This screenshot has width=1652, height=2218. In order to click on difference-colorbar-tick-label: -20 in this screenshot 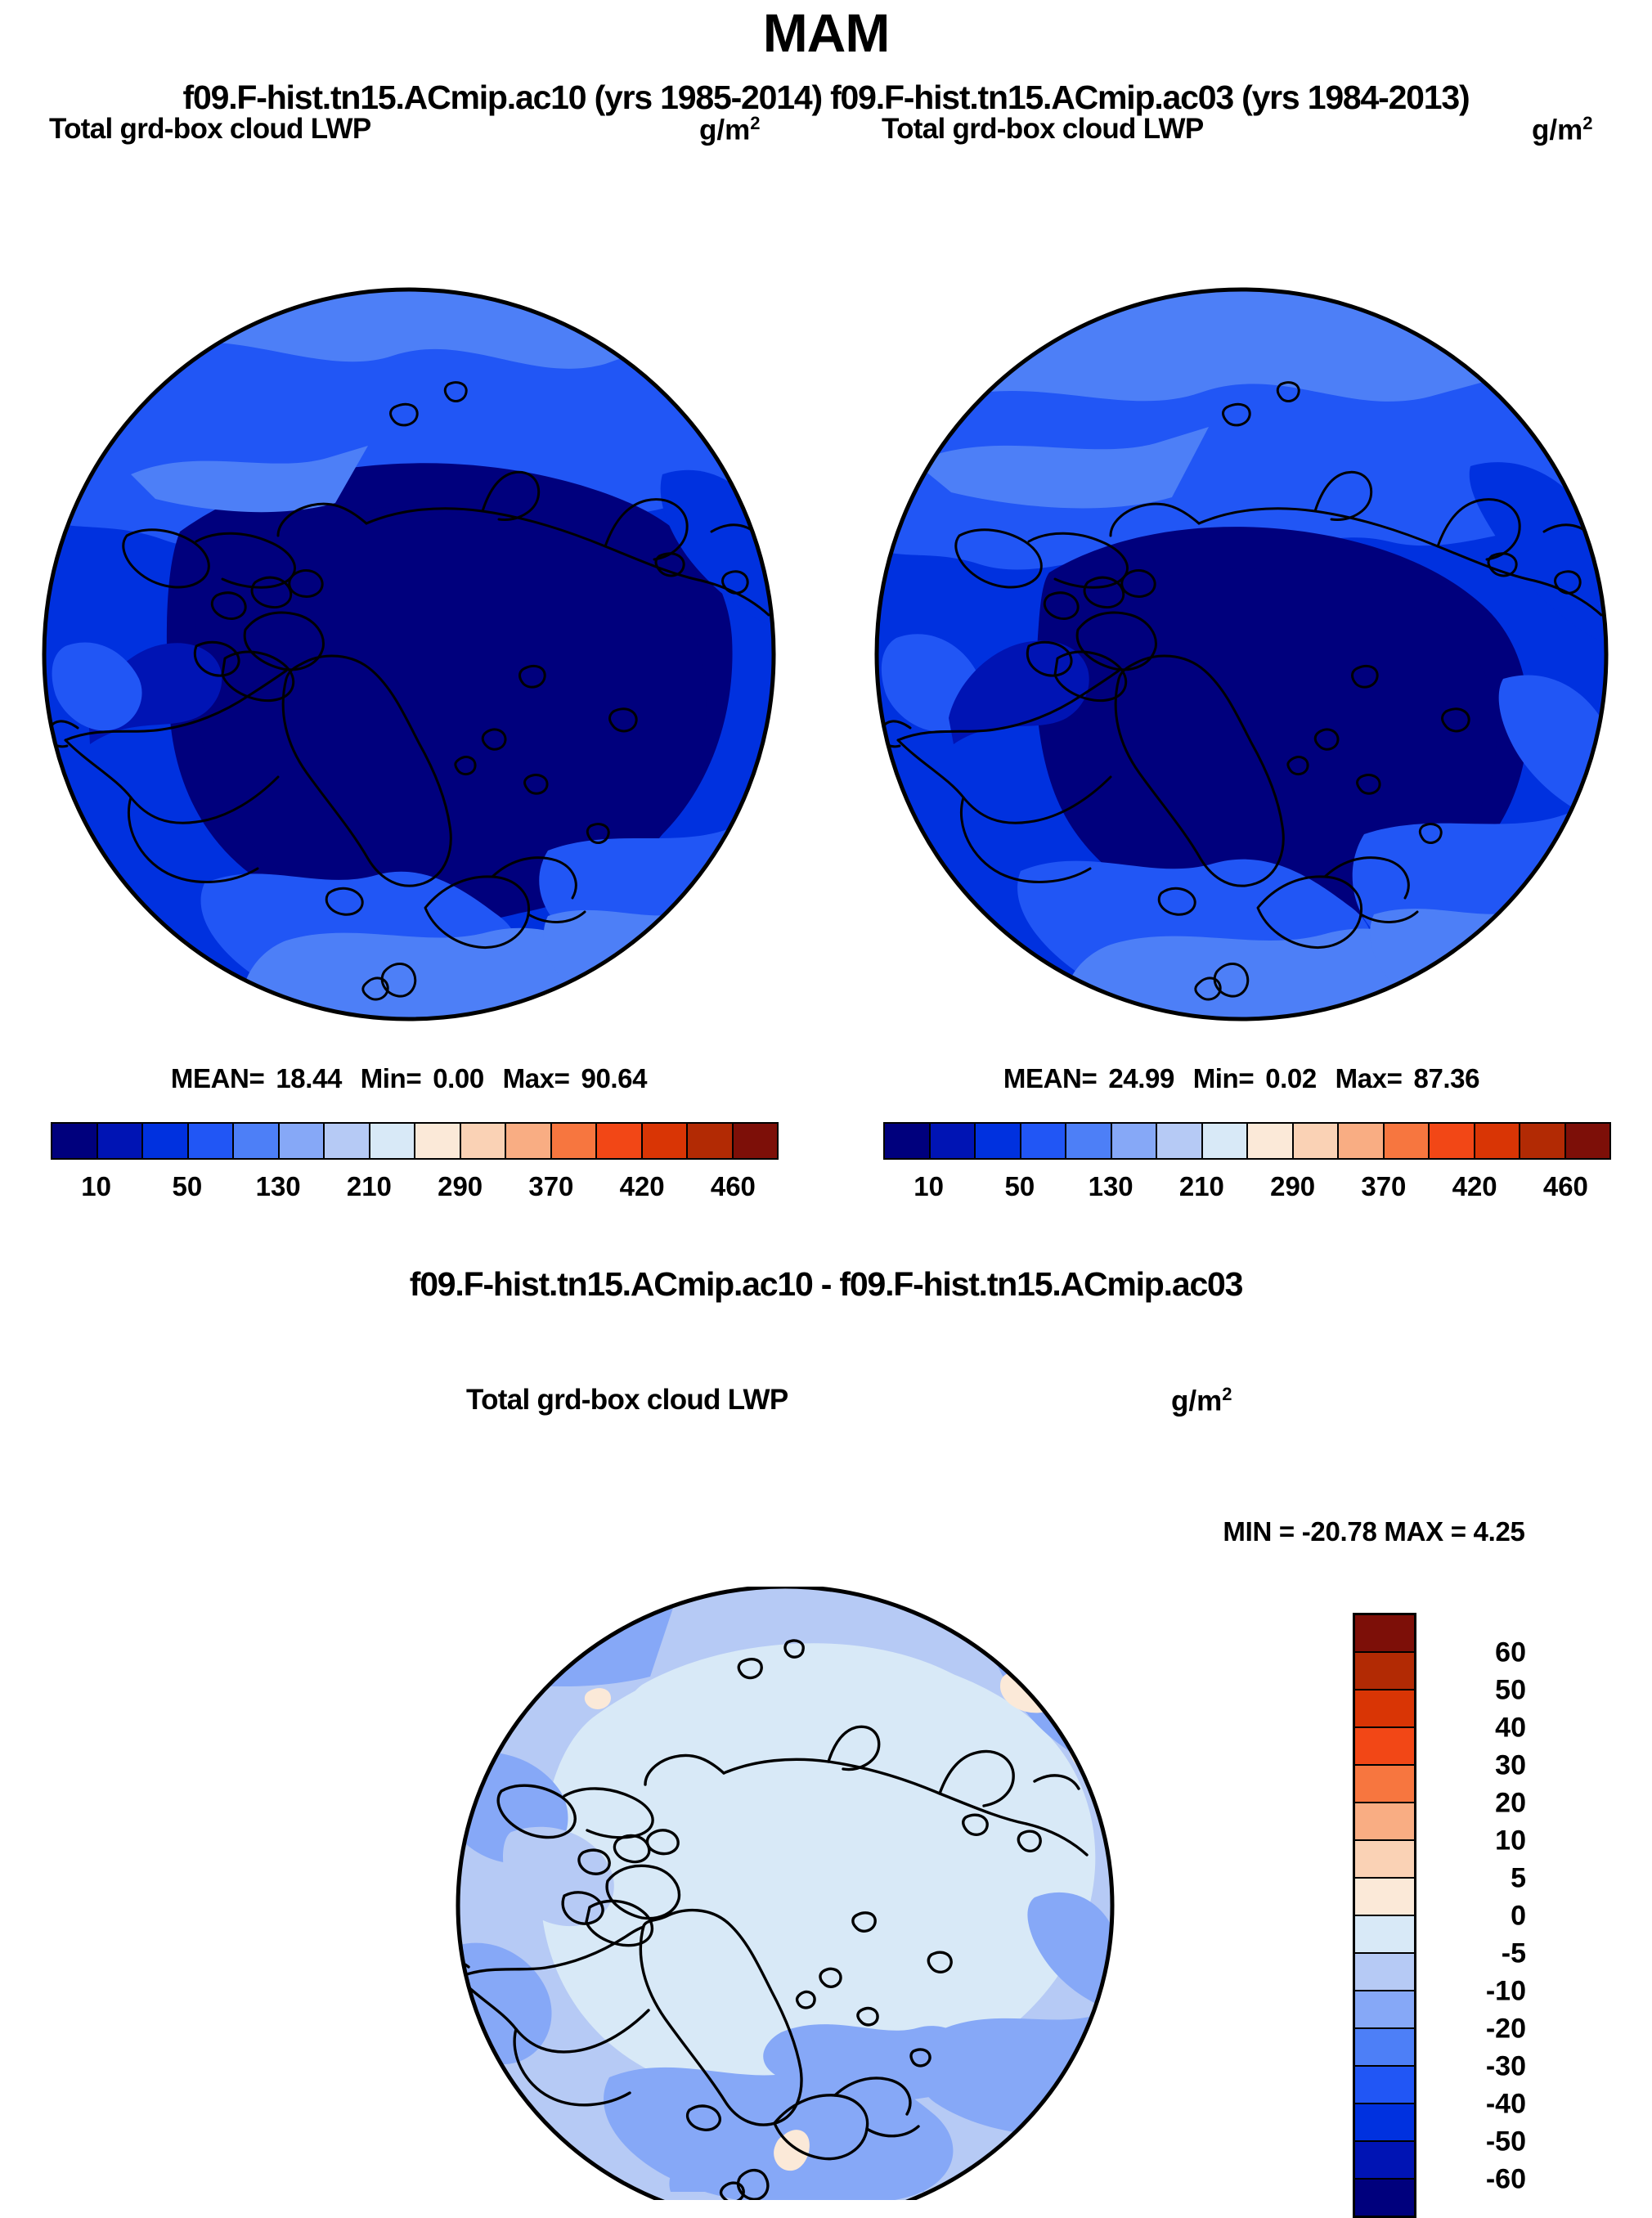, I will do `click(1505, 2029)`.